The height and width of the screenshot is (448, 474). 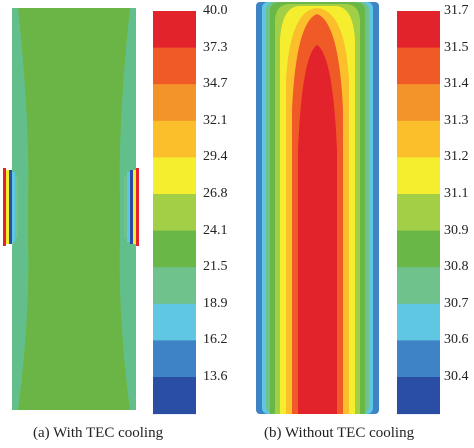 What do you see at coordinates (215, 193) in the screenshot?
I see `colorbar-a-tick-label: 26.8` at bounding box center [215, 193].